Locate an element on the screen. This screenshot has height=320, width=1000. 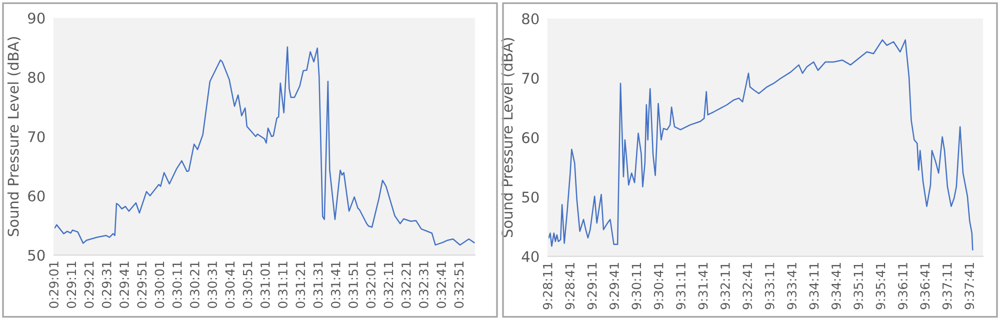
x-tick-label: 0:32:51 is located at coordinates (459, 285).